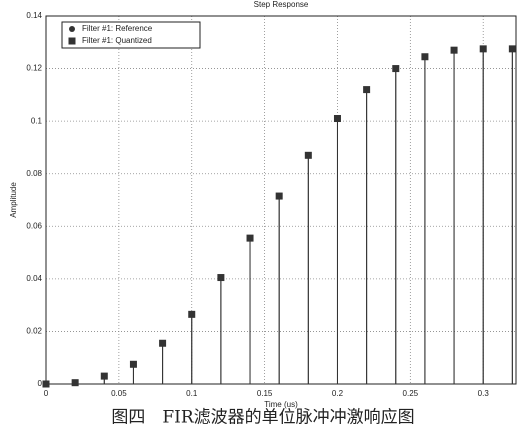  What do you see at coordinates (40, 383) in the screenshot?
I see `y-tick-label: 0` at bounding box center [40, 383].